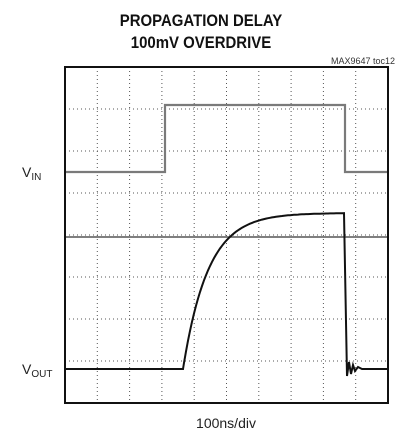 The image size is (401, 435). I want to click on vin-main: V, so click(27, 172).